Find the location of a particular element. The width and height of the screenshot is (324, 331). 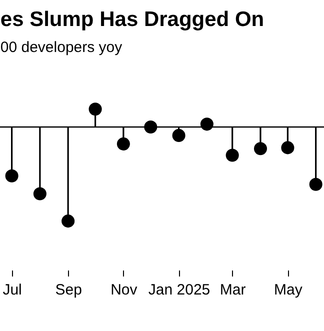

x-tick-label: Mar is located at coordinates (233, 290).